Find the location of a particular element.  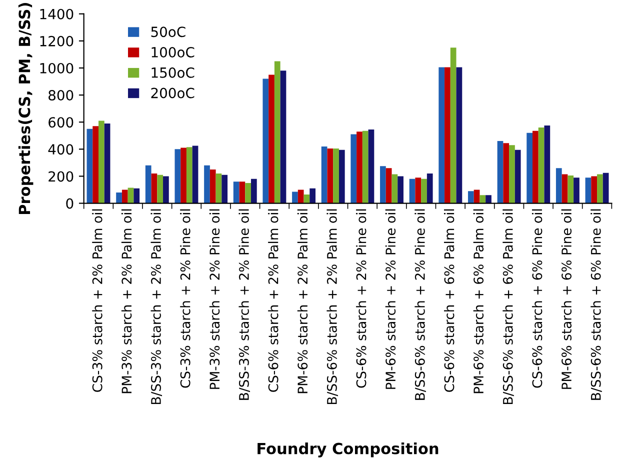

x-tick-label: B/SS-6% starch + 2% Pine oil is located at coordinates (420, 304).